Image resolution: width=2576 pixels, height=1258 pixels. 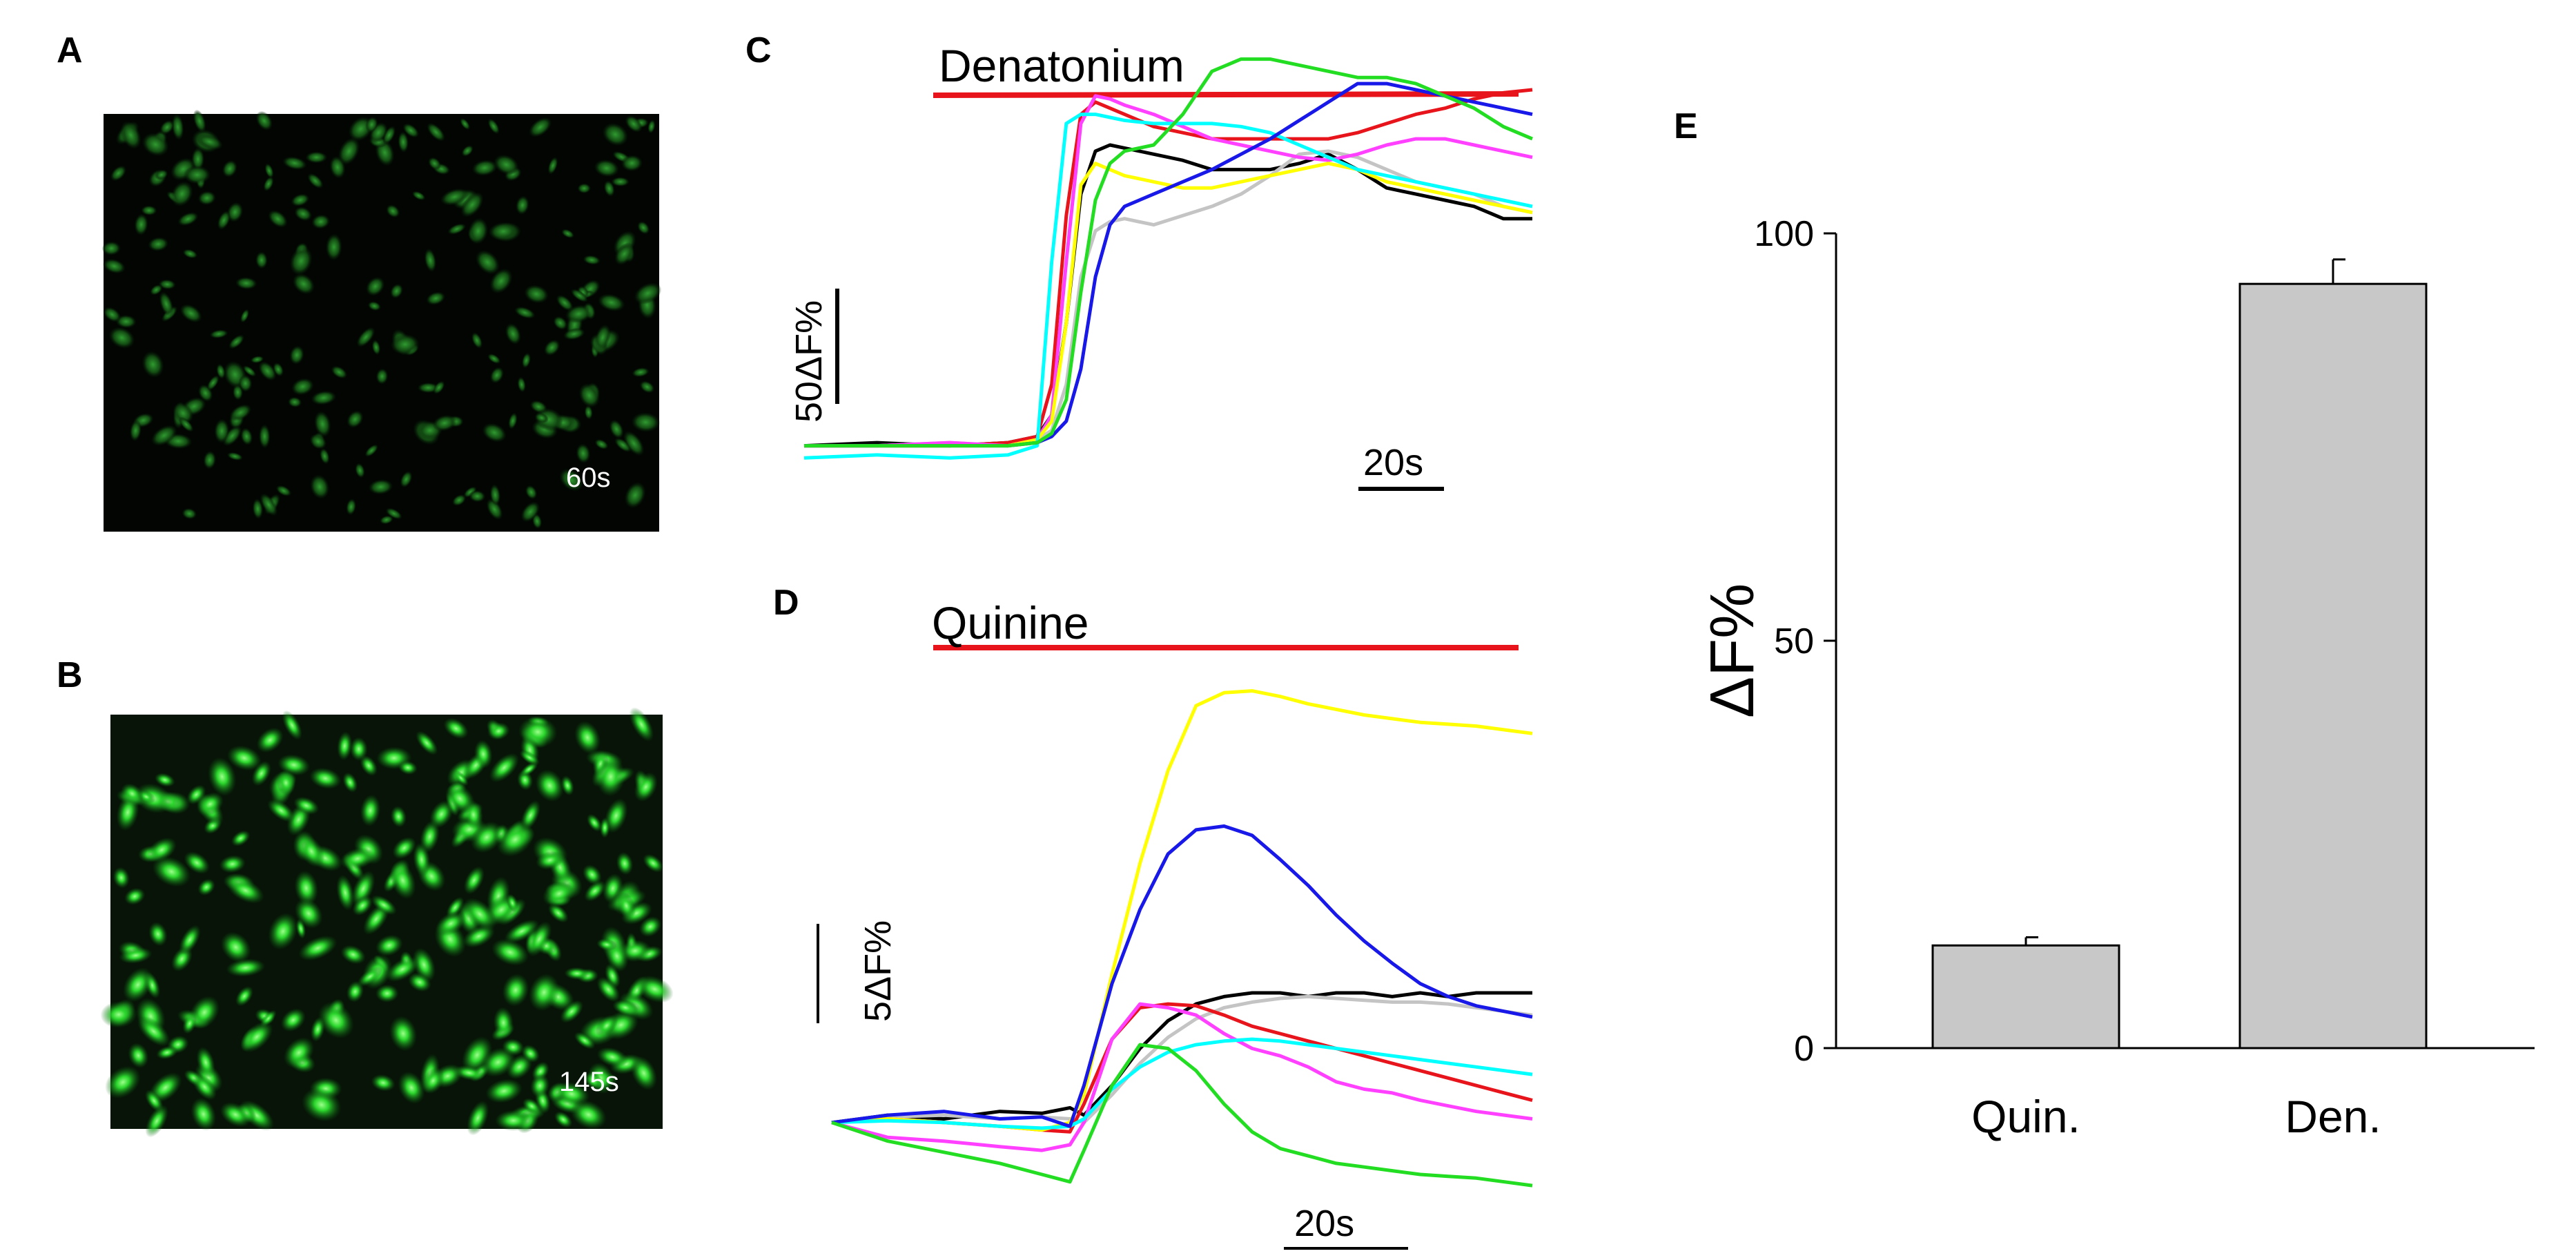 I want to click on panel-d: Quinine 5ΔF% 20s, so click(x=1175, y=924).